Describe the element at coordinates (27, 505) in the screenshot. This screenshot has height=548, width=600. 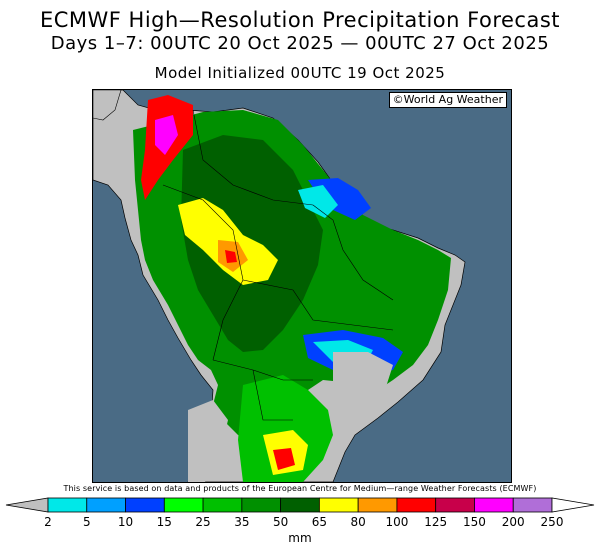
I see `legend-arrow-low` at that location.